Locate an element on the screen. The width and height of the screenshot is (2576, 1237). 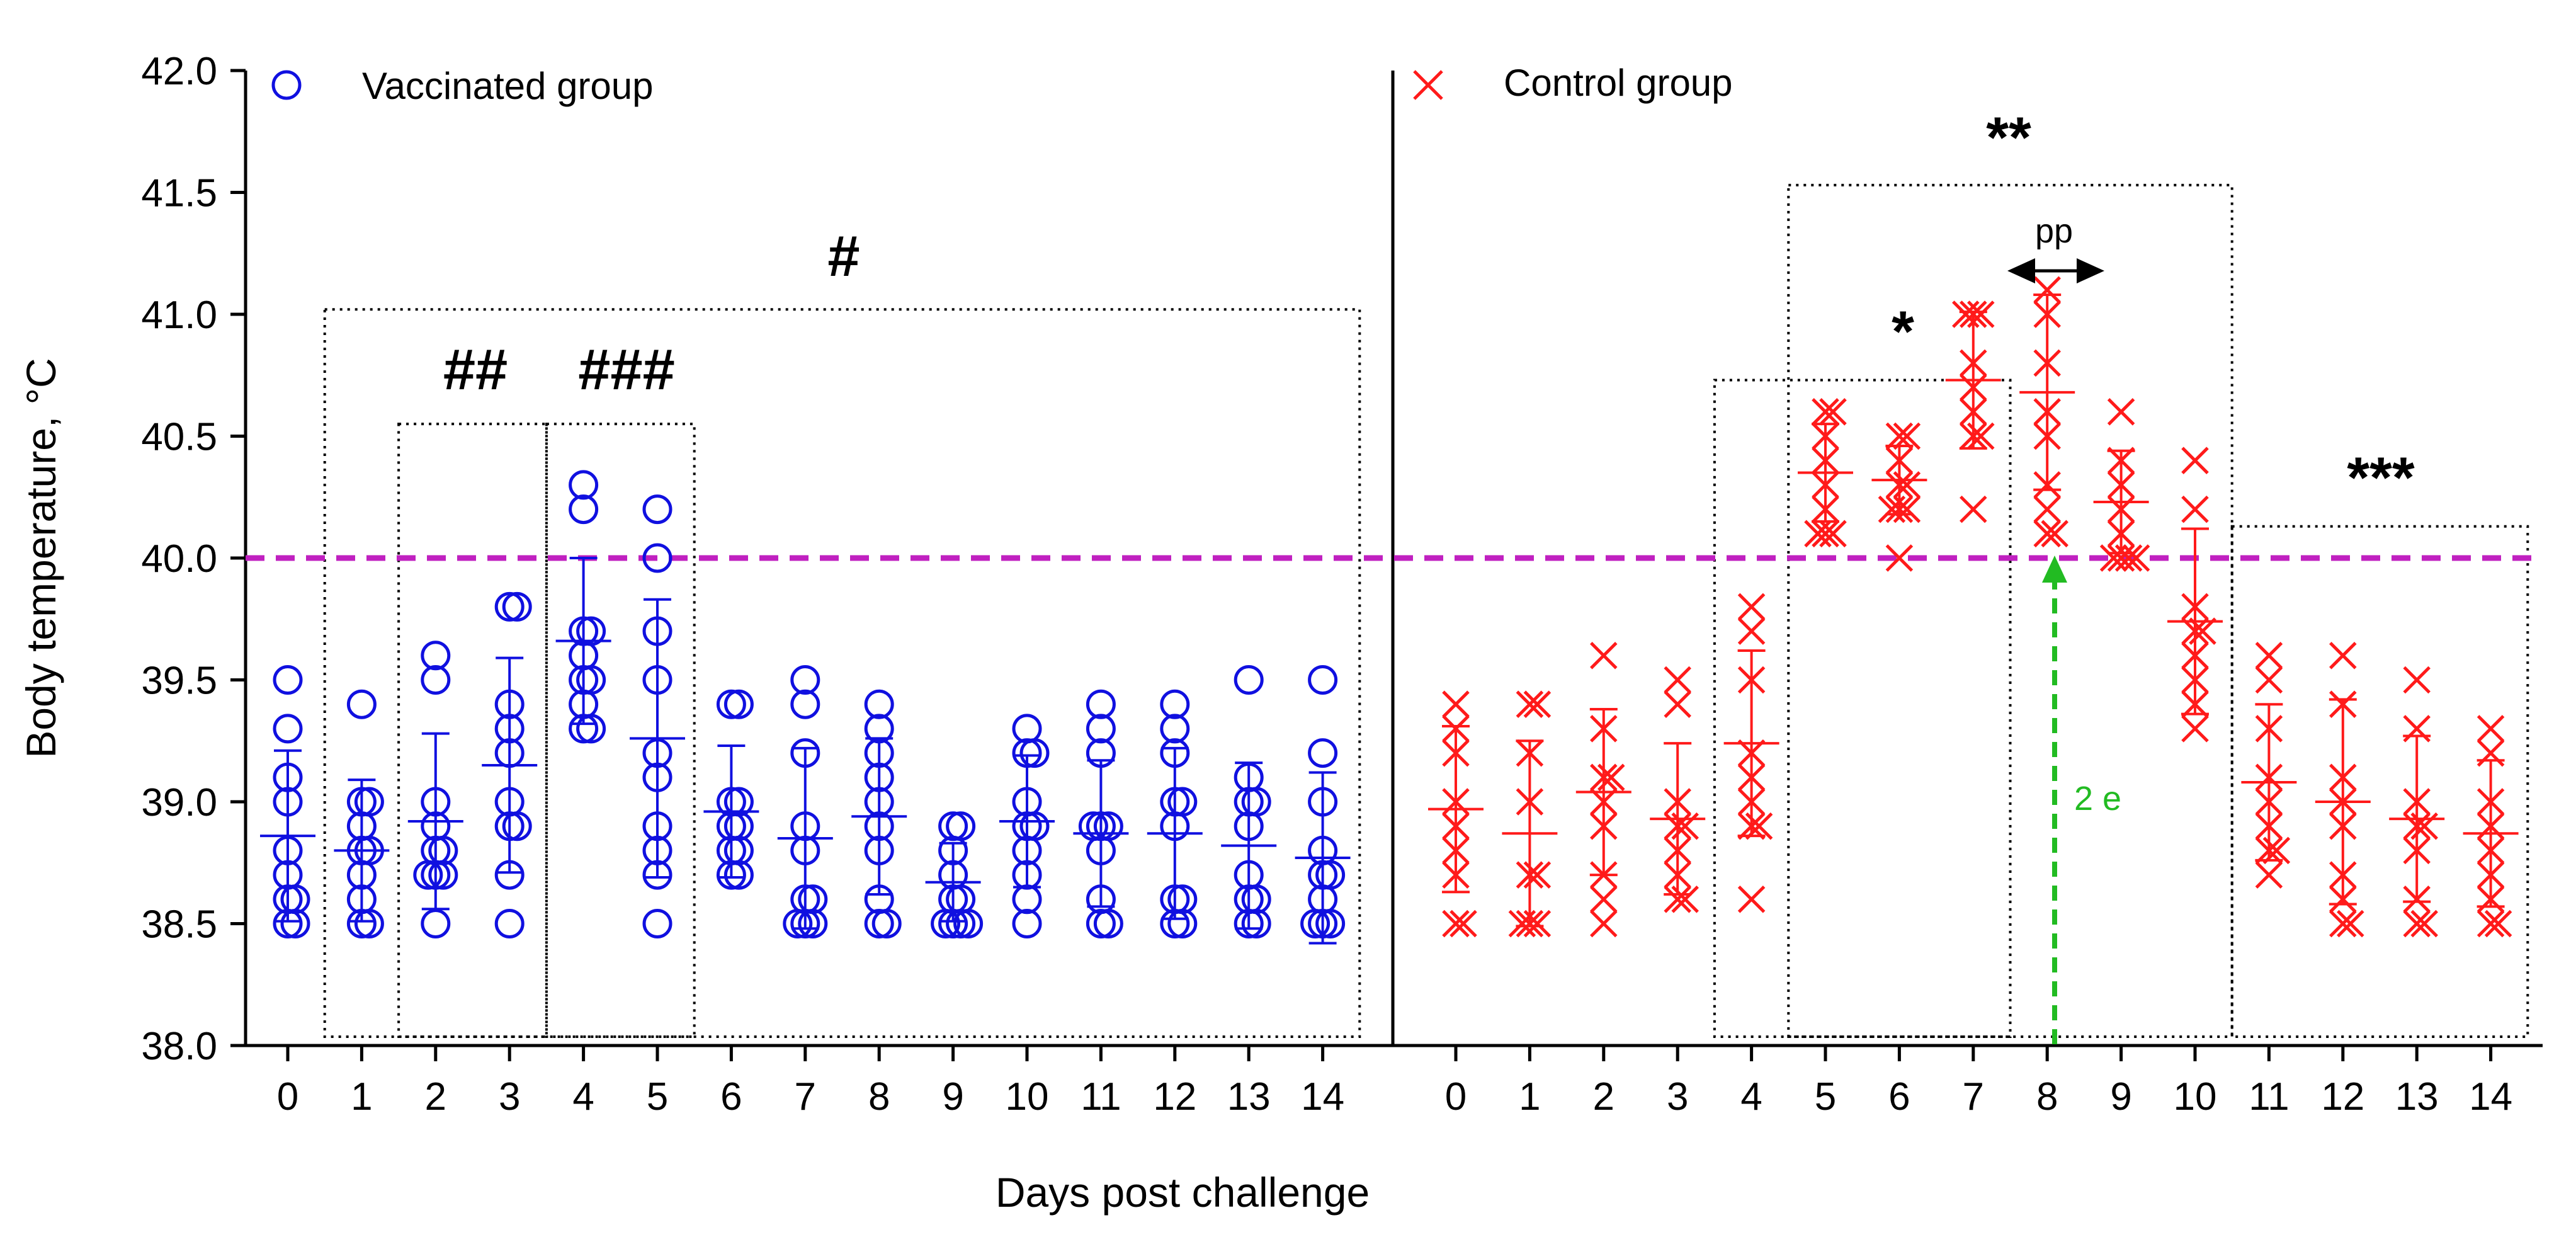
sig-label-vaccinated-days-4-5: ### is located at coordinates (626, 370).